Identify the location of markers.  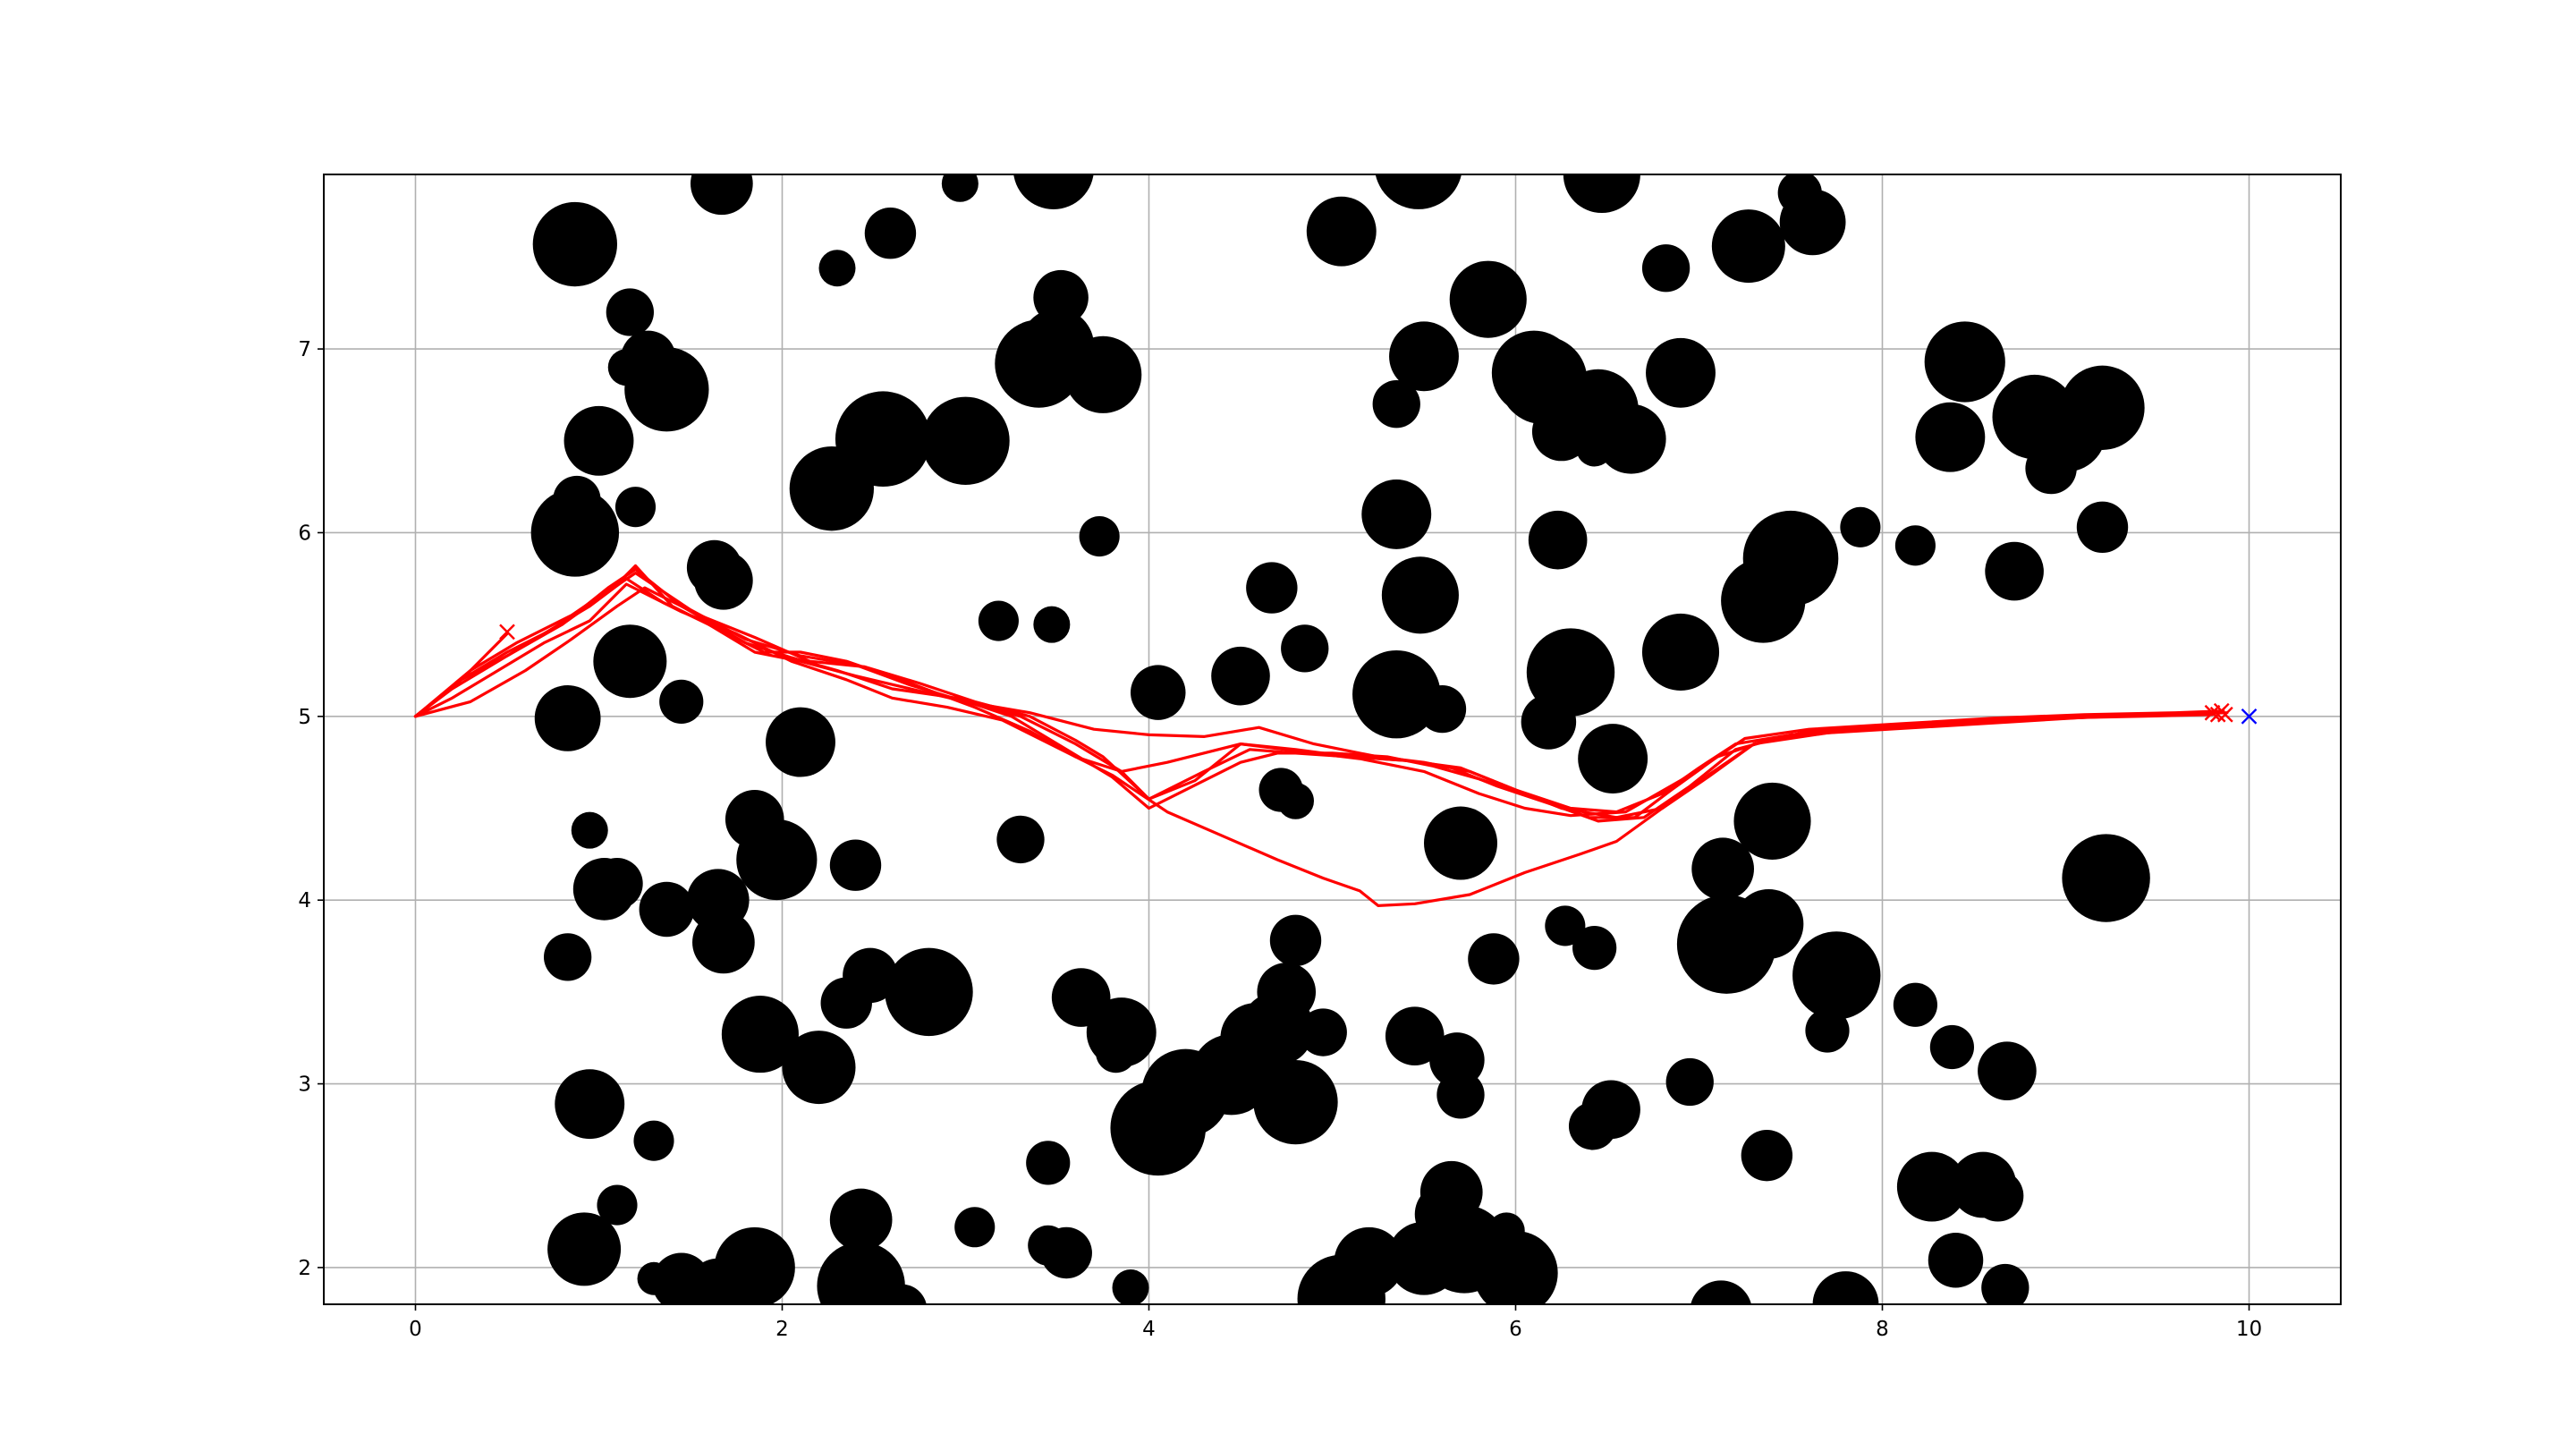
(1378, 675).